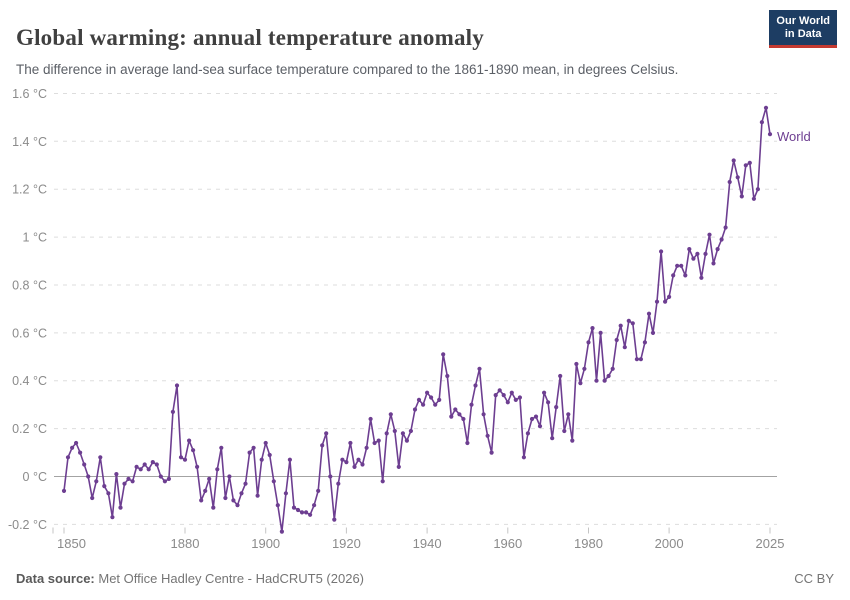 The image size is (850, 600). I want to click on x-axis: 1850 1880 1900 1920 1940 1960 1980 2000 2025, so click(418, 539).